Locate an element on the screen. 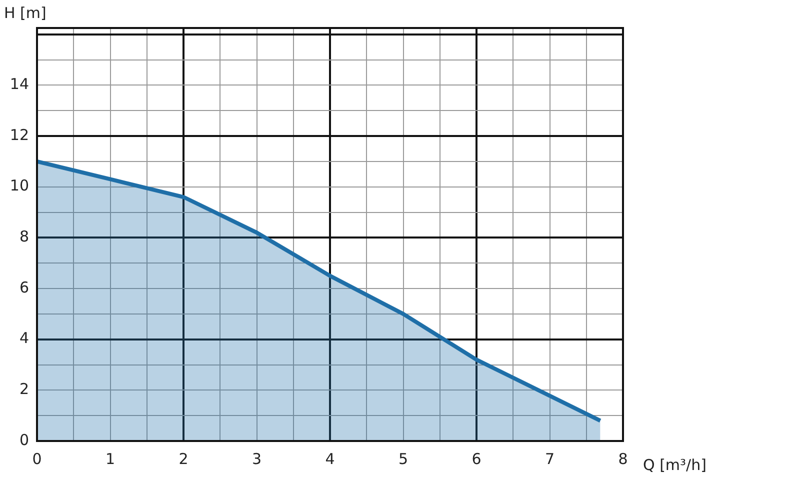 The width and height of the screenshot is (802, 479). x-tick-label: 3 is located at coordinates (257, 459).